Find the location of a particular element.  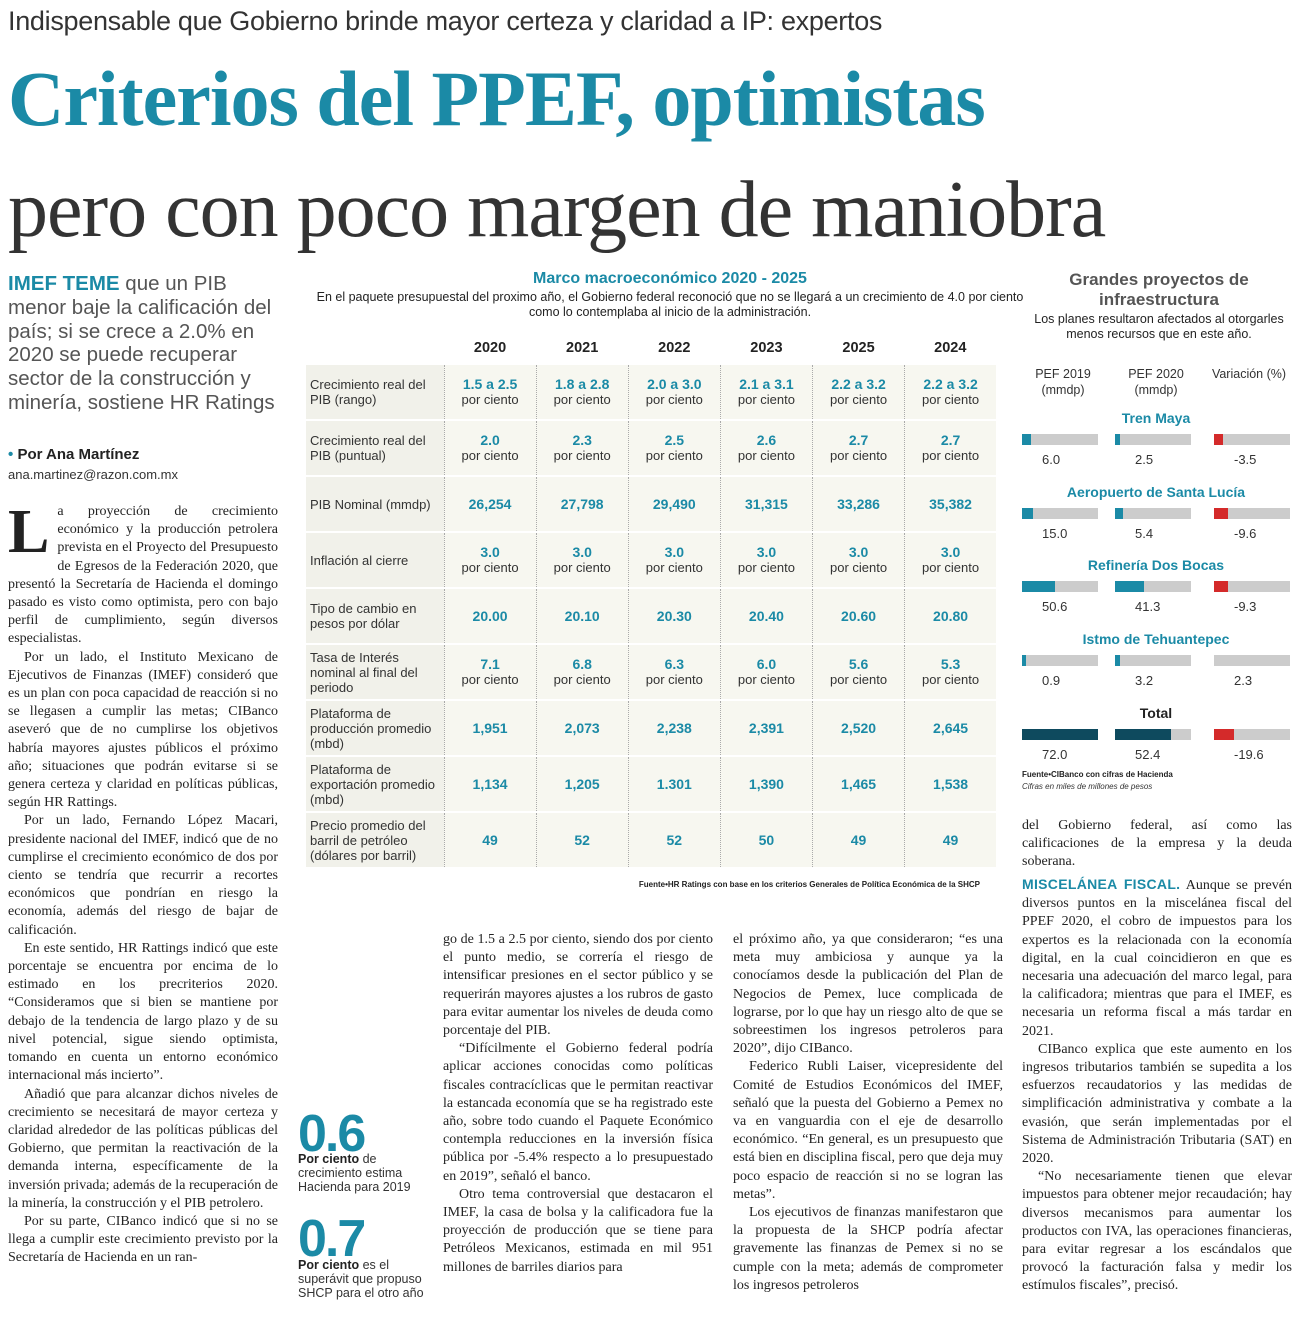

cell-value: 2,073 is located at coordinates (582, 727).